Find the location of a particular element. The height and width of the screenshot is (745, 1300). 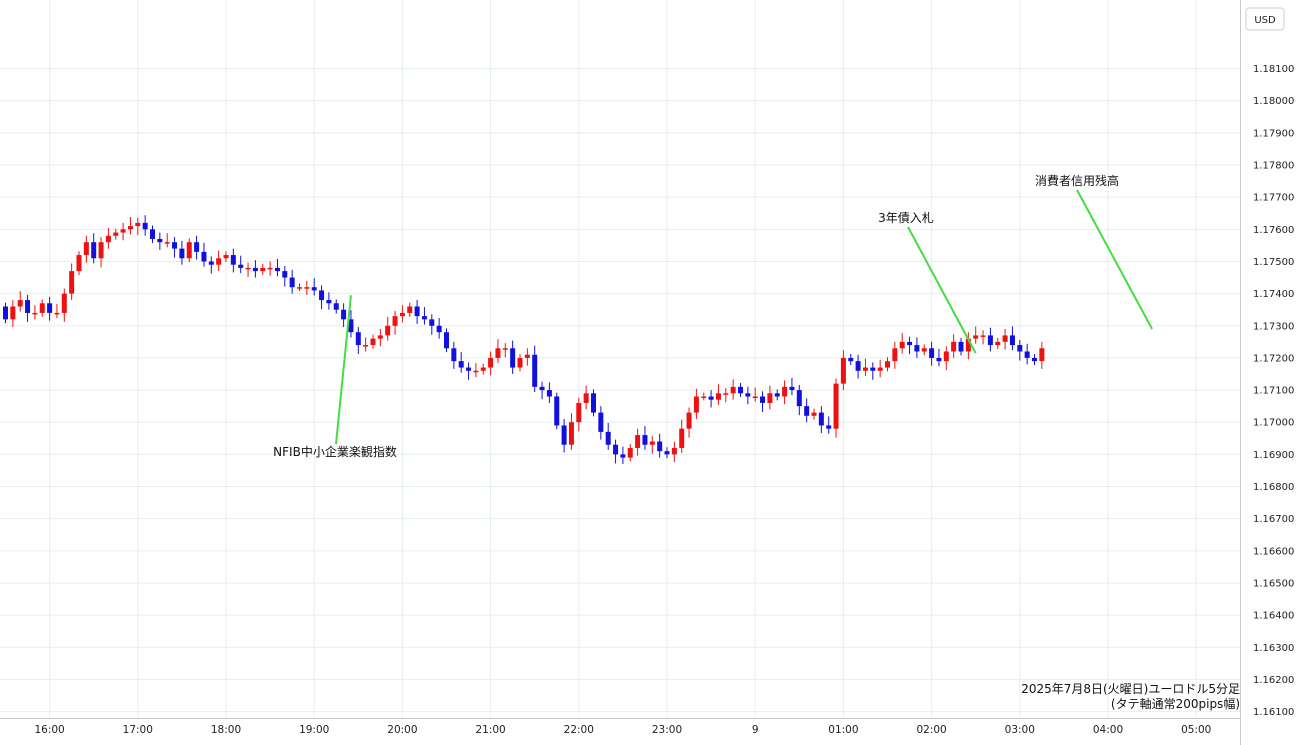

y-tick-label: 1.16800 is located at coordinates (1273, 487).